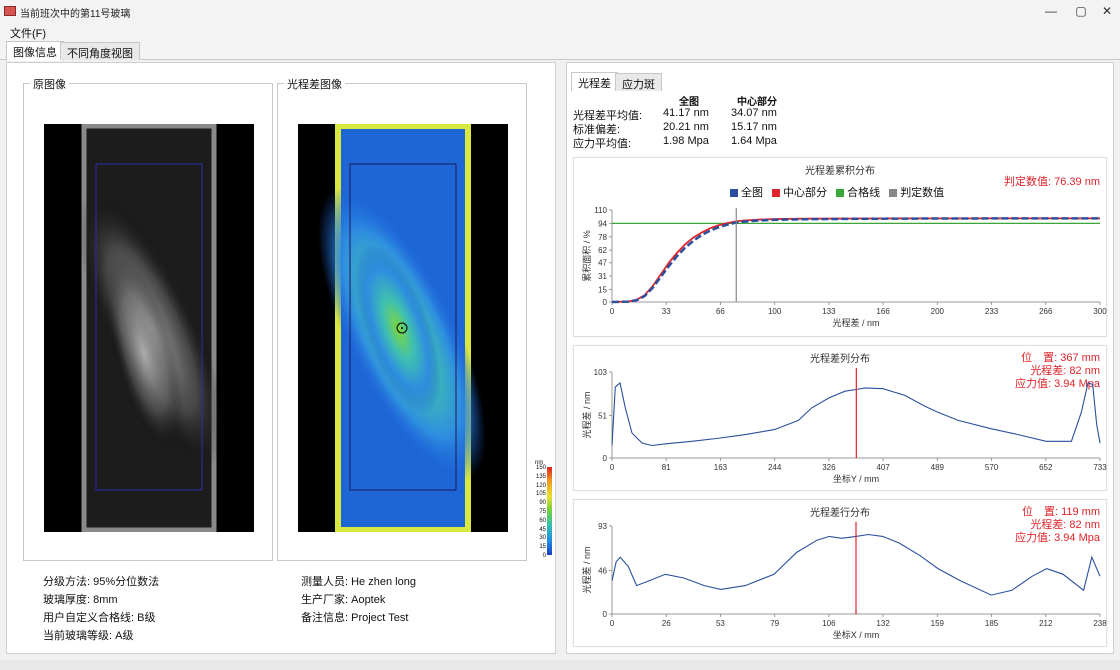  Describe the element at coordinates (922, 193) in the screenshot. I see `legend-judge: 判定数值` at that location.